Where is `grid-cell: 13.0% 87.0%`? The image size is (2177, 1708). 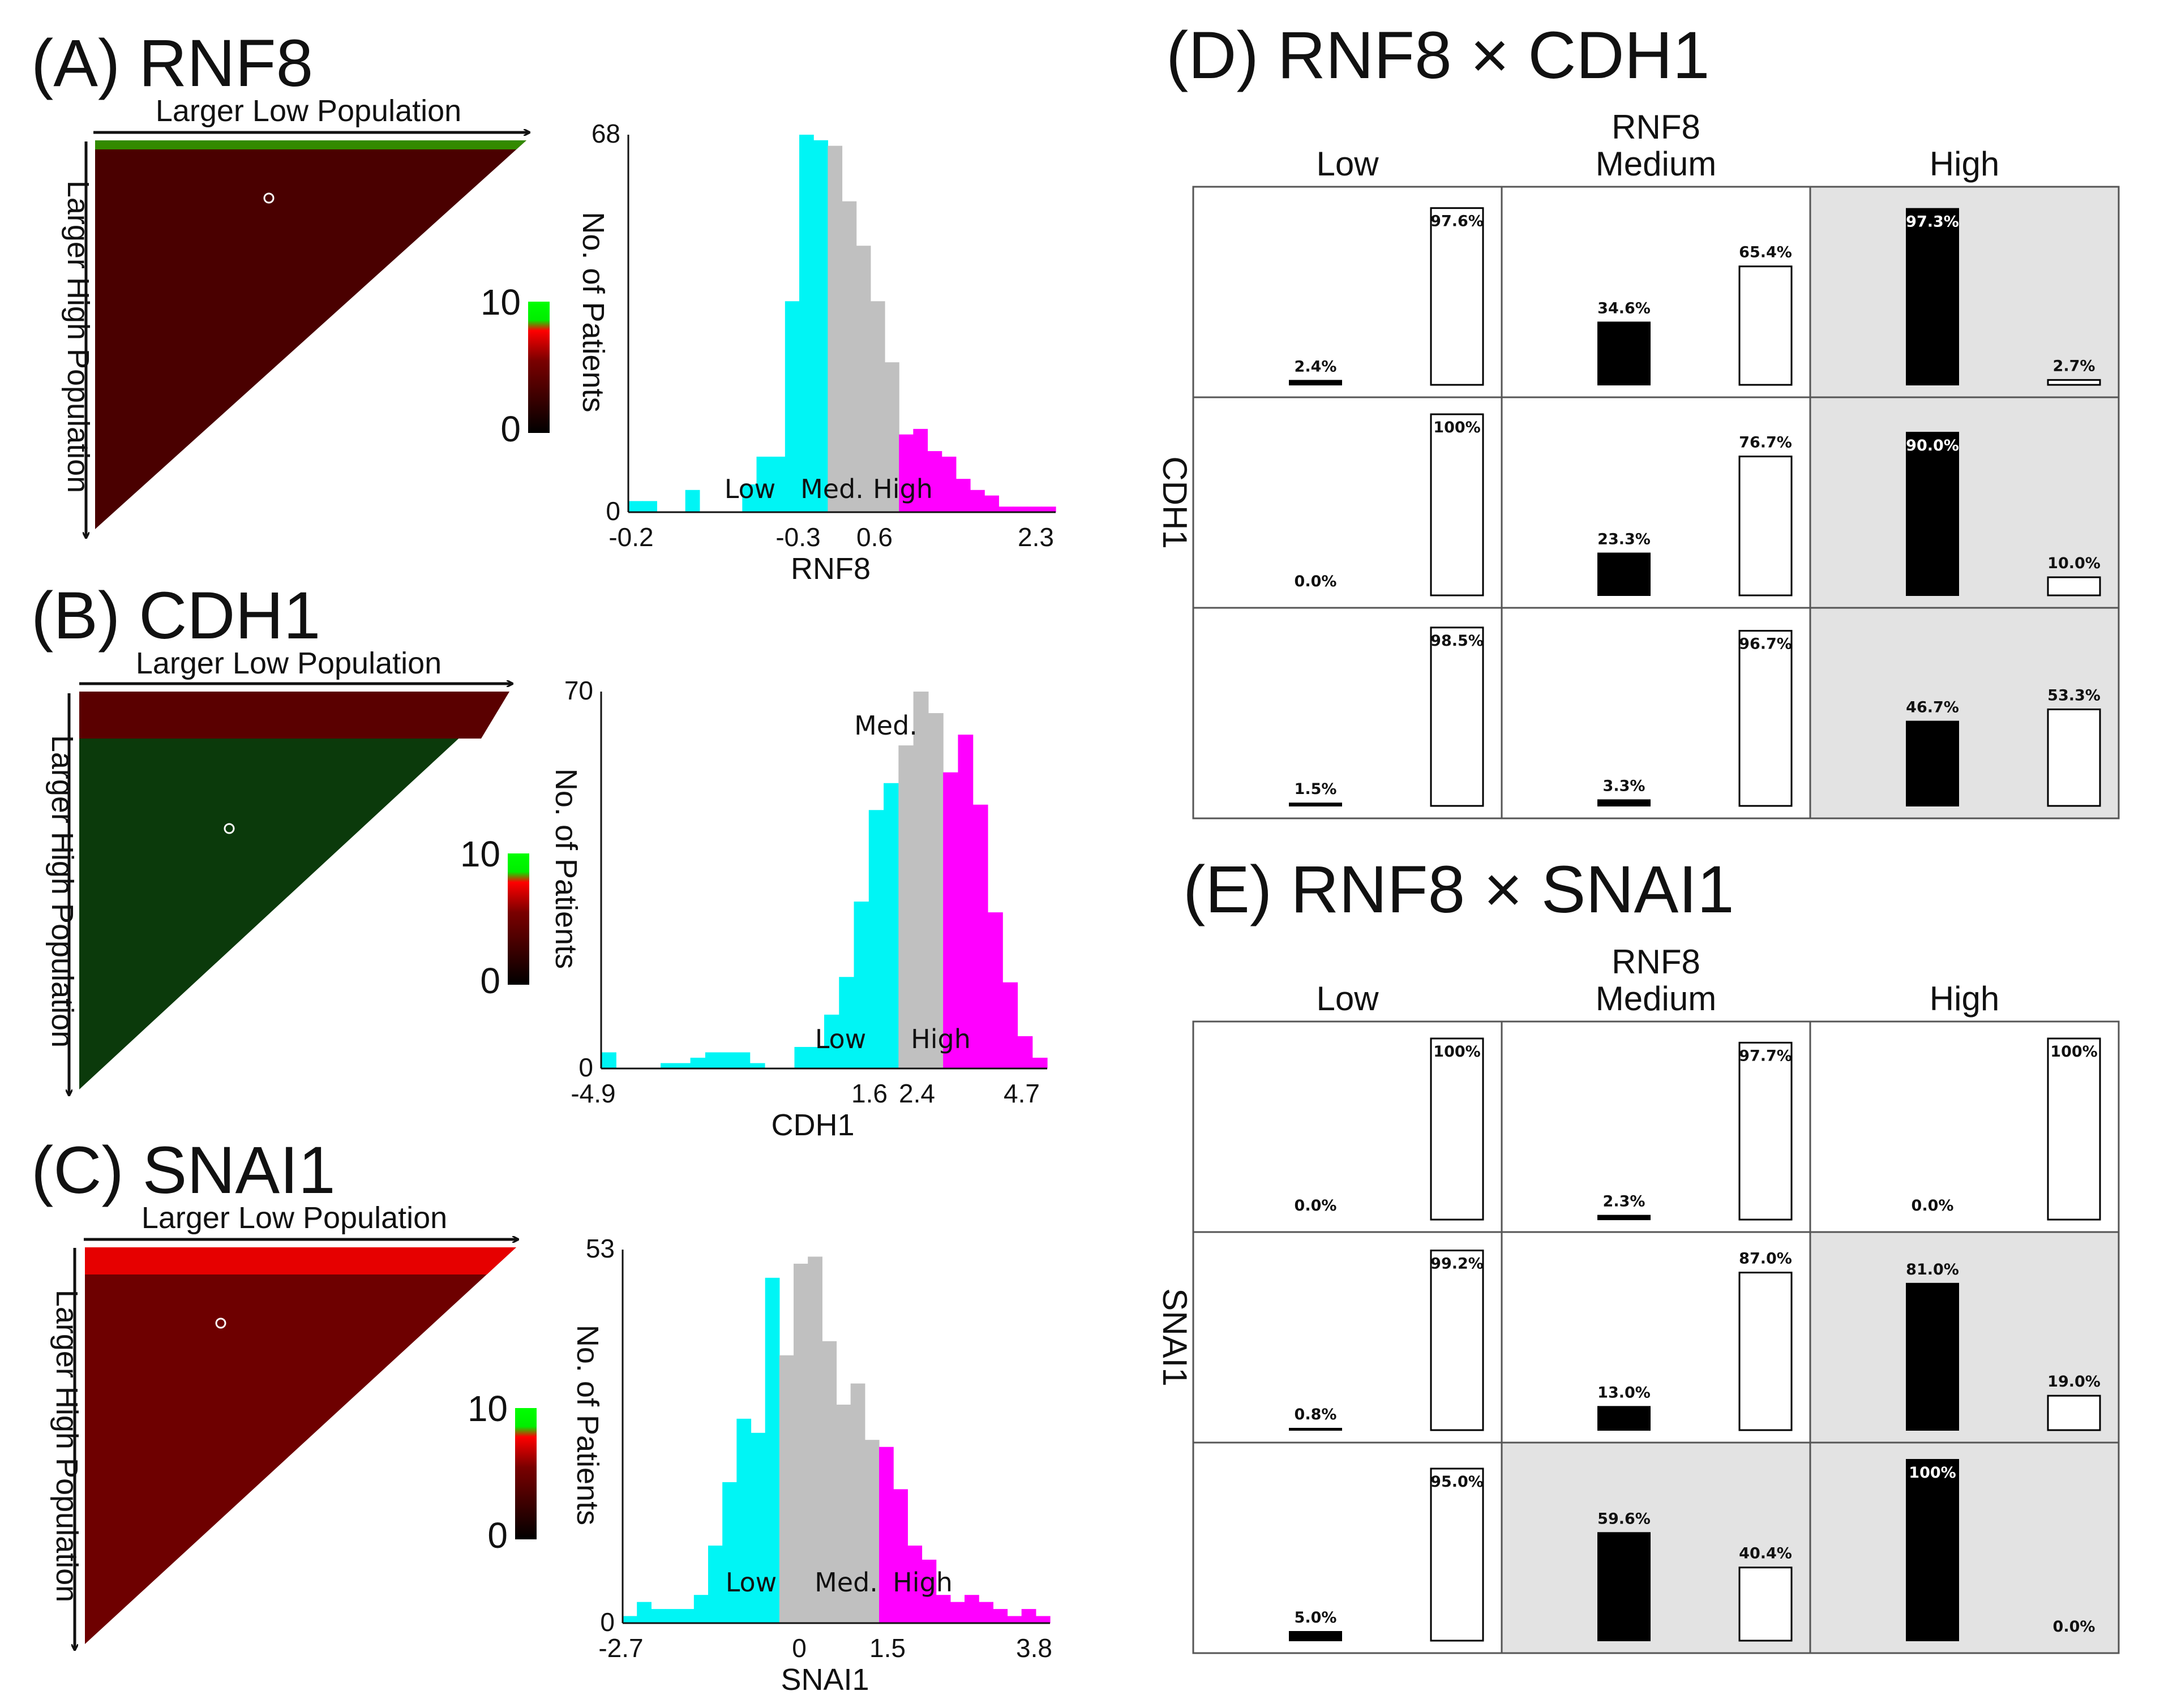 grid-cell: 13.0% 87.0% is located at coordinates (1656, 1337).